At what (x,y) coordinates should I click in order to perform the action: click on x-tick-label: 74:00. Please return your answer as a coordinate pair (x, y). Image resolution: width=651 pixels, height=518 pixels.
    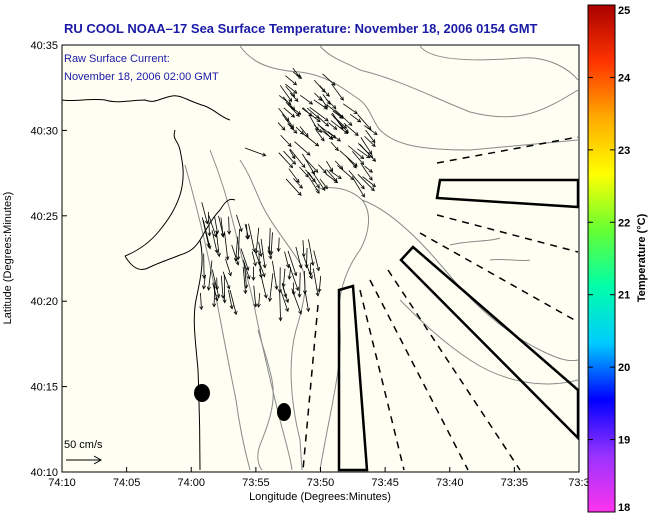
    Looking at the image, I should click on (191, 483).